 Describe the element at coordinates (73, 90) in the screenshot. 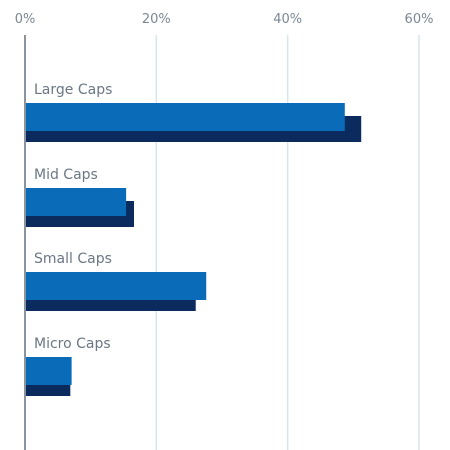

I see `category-label: Large Caps` at that location.